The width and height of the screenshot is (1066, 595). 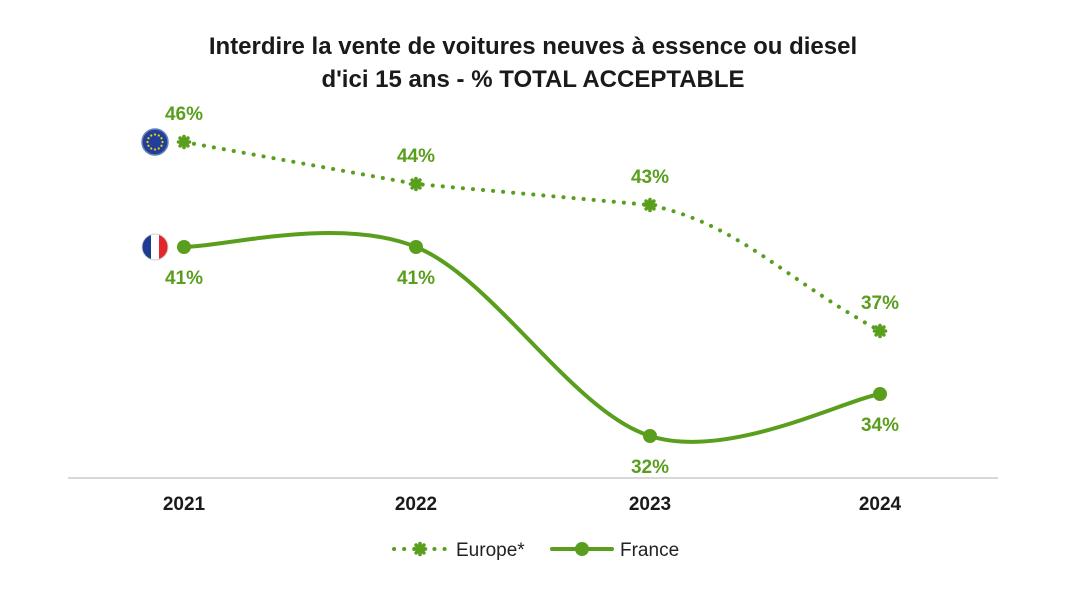 What do you see at coordinates (649, 550) in the screenshot?
I see `legend-label-france: France` at bounding box center [649, 550].